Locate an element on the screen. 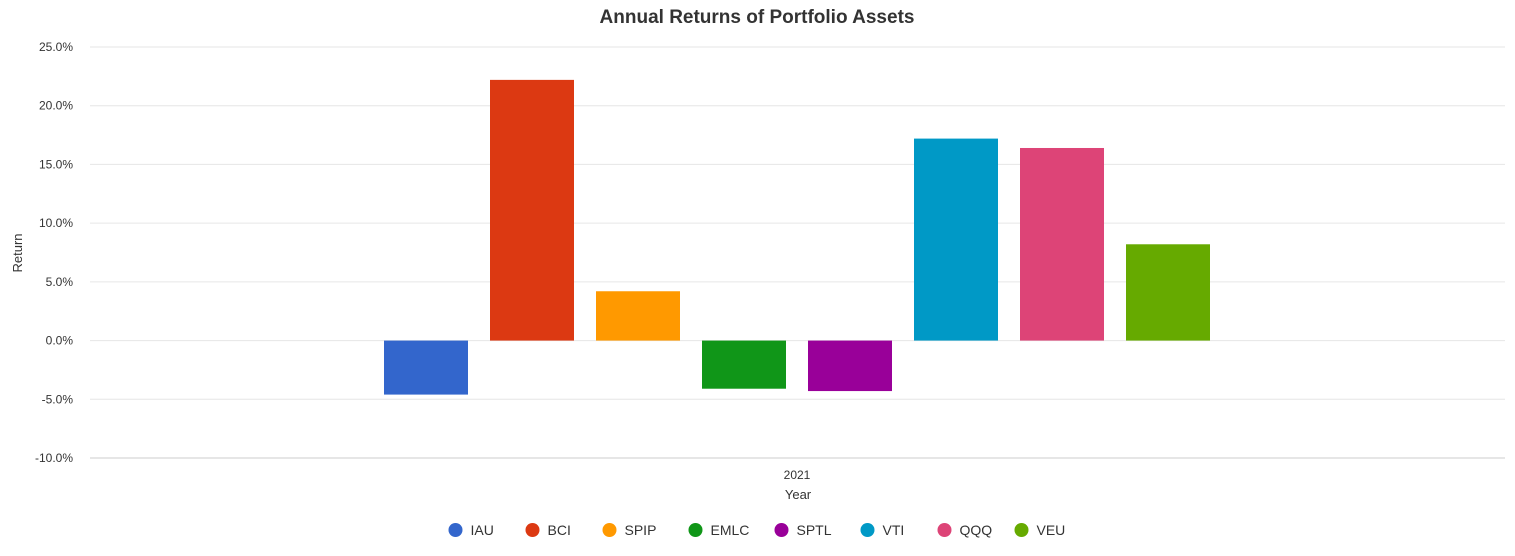  x-axis-ticks: 2021 is located at coordinates (797, 475).